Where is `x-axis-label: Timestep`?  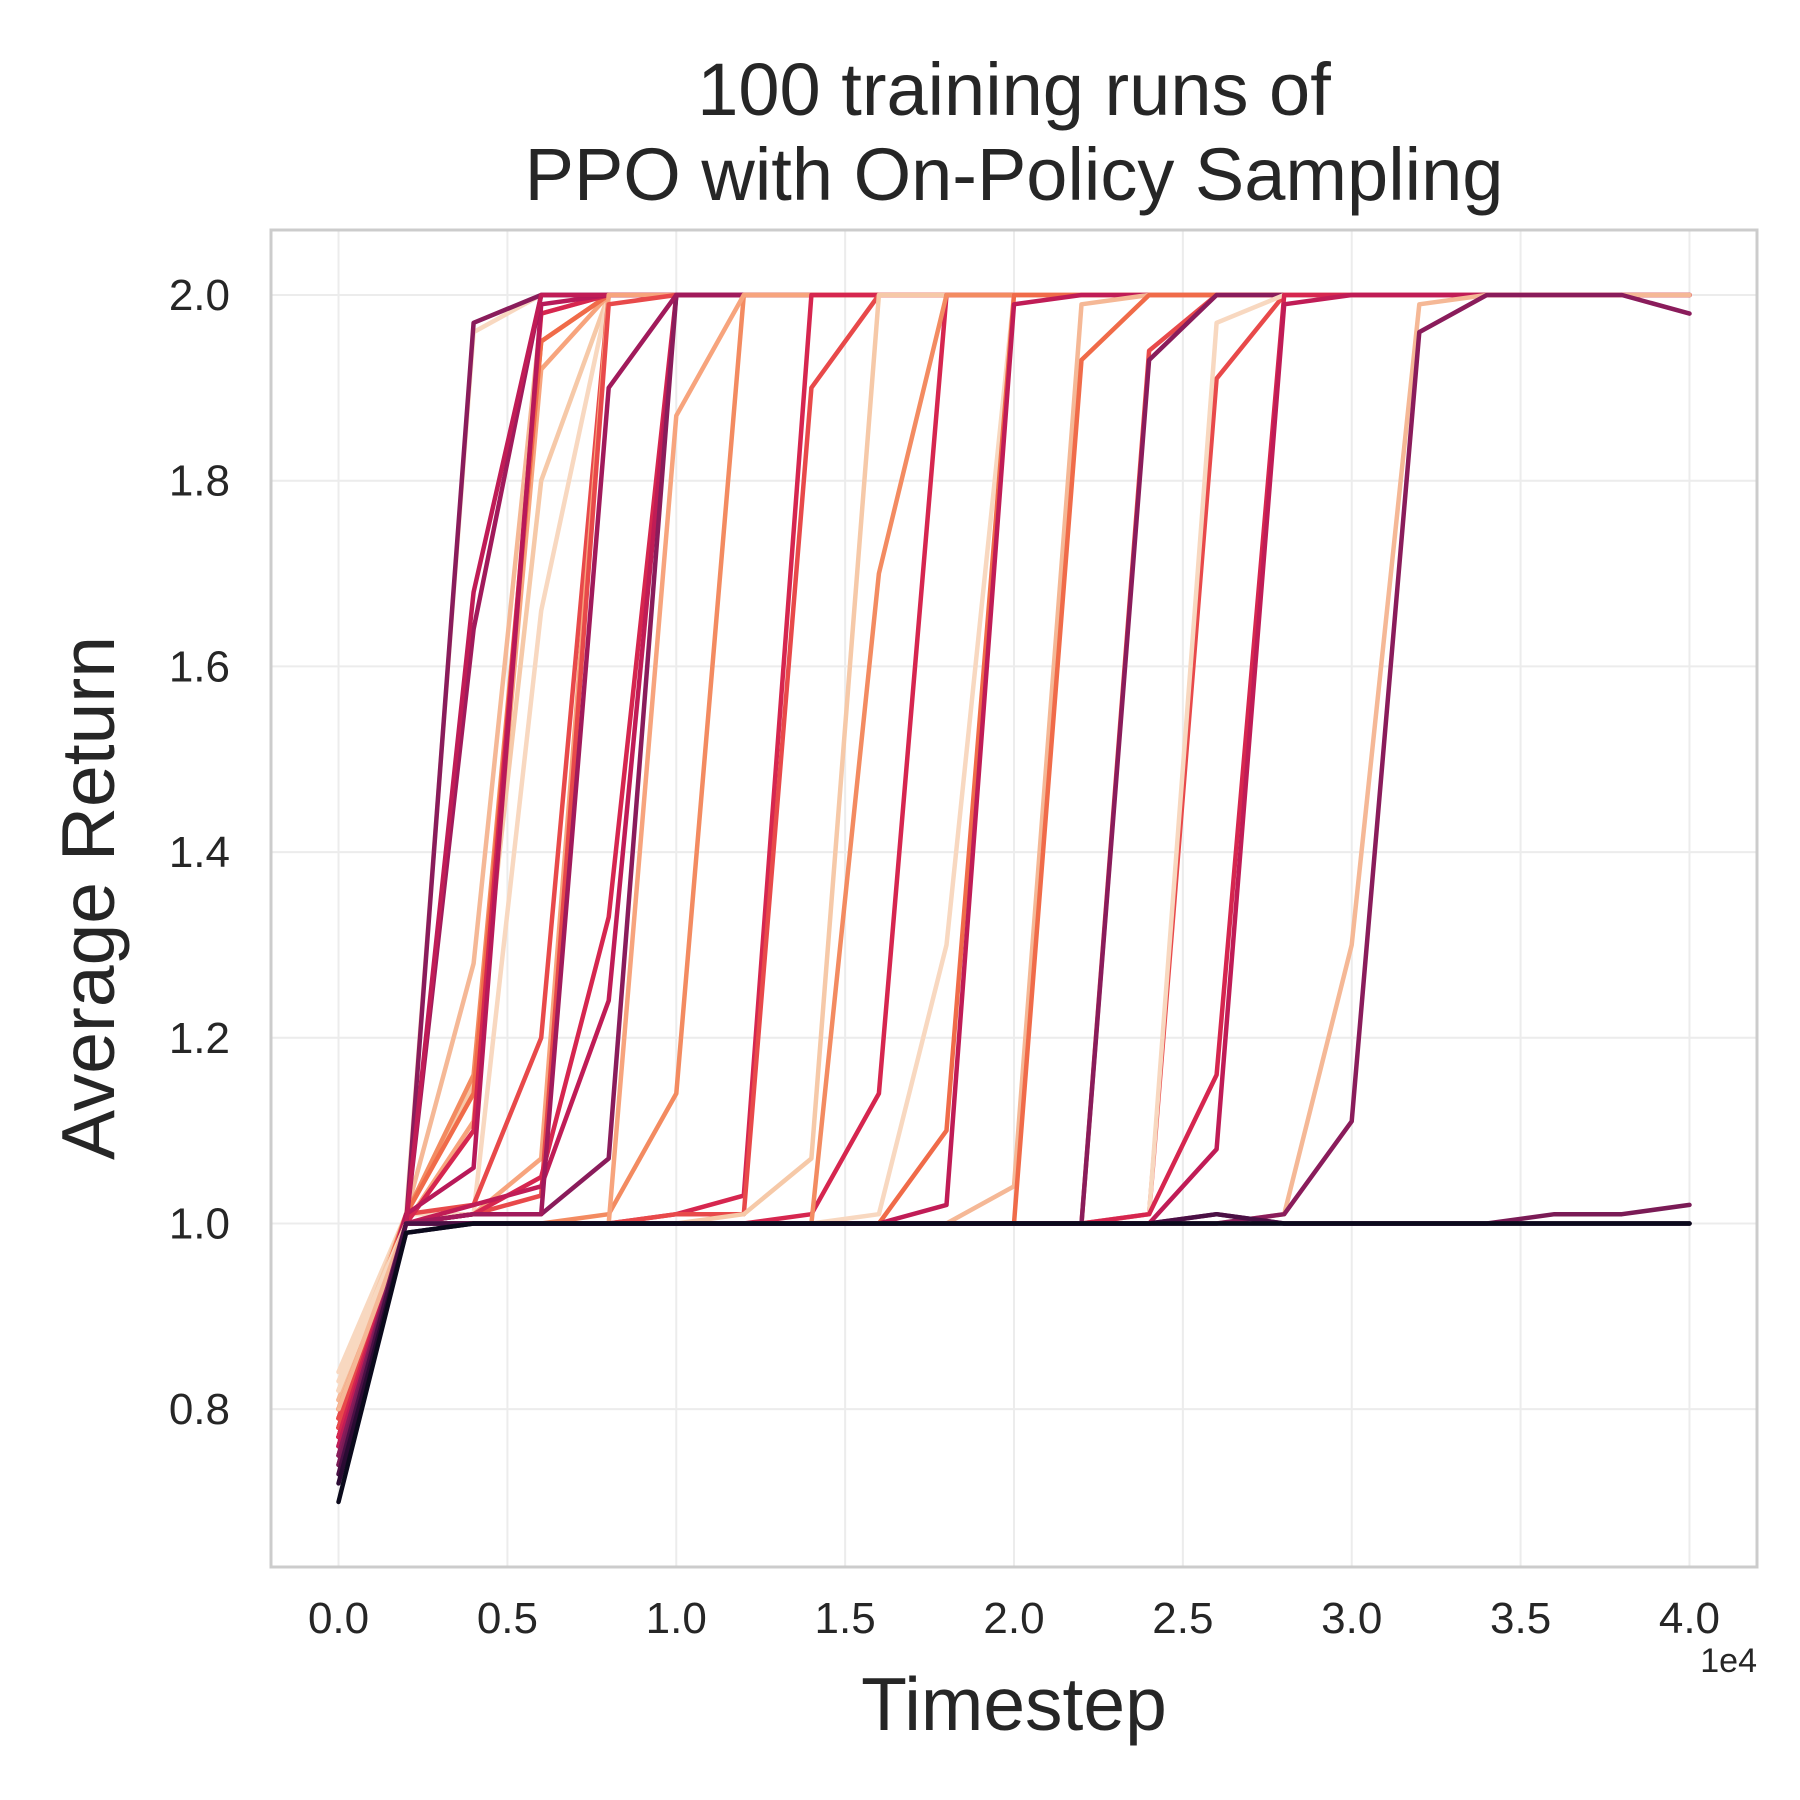
x-axis-label: Timestep is located at coordinates (1014, 1704).